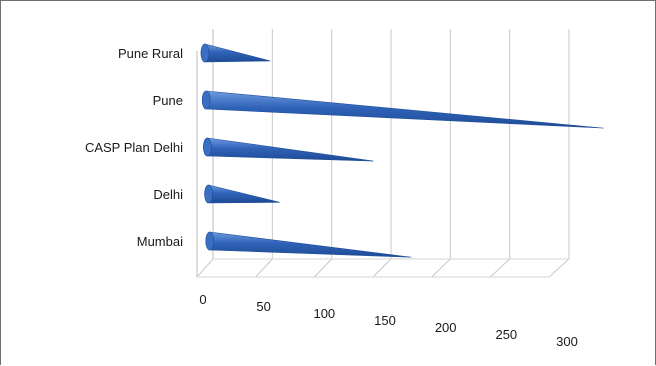 The image size is (656, 366). What do you see at coordinates (168, 194) in the screenshot?
I see `category-label: Delhi` at bounding box center [168, 194].